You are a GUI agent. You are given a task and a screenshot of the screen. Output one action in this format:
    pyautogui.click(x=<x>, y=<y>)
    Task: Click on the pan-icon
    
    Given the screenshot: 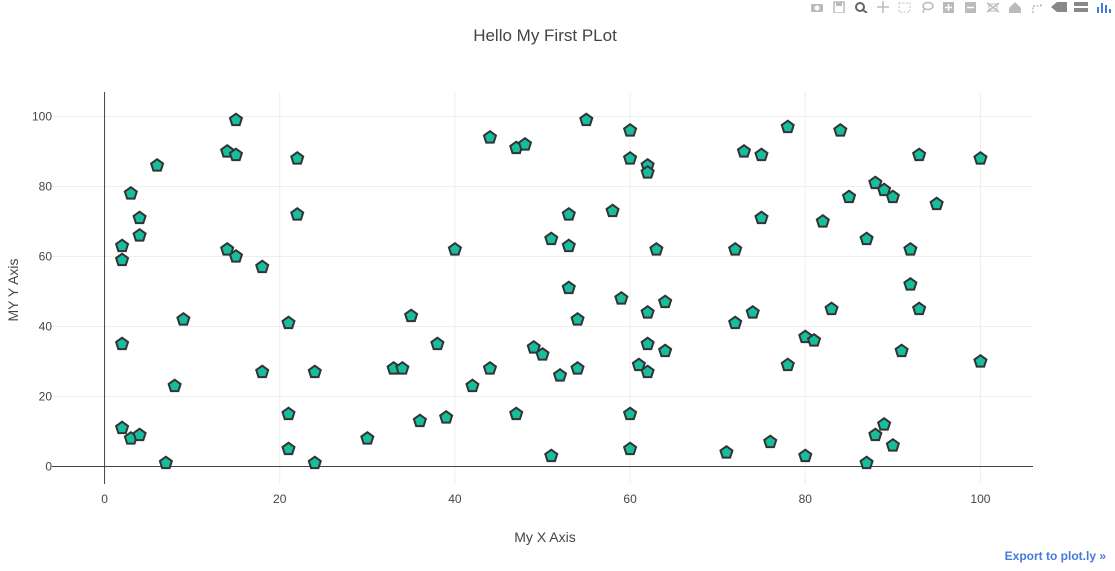 What is the action you would take?
    pyautogui.click(x=883, y=7)
    